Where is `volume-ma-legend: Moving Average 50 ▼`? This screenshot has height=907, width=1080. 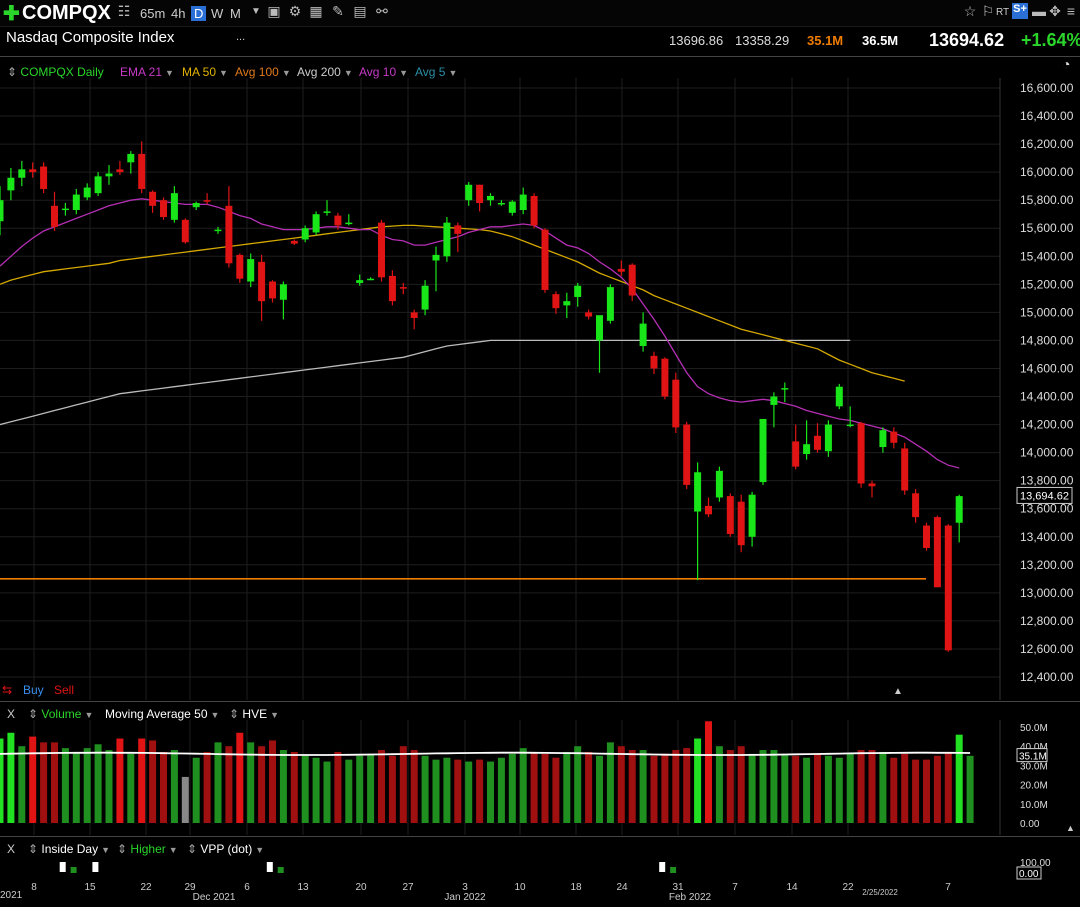
volume-ma-legend: Moving Average 50 ▼ is located at coordinates (162, 714).